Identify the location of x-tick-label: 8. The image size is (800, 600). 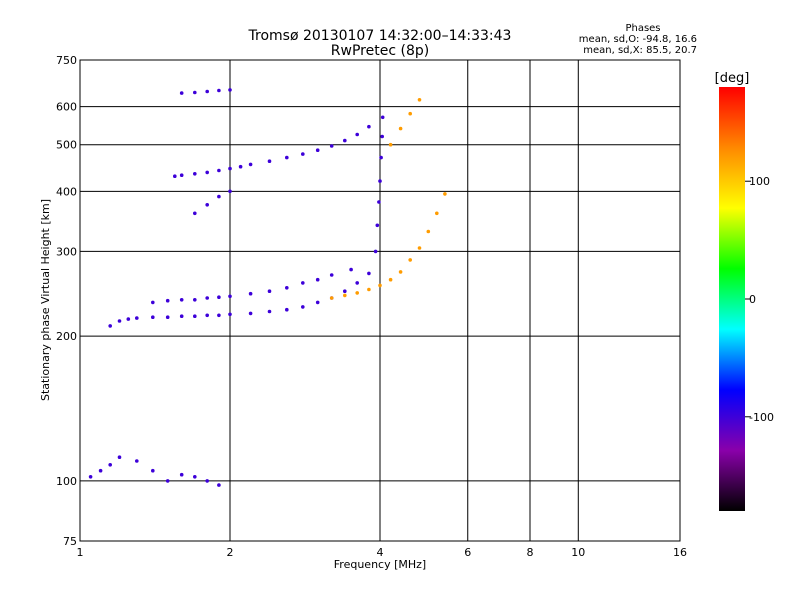
(530, 552).